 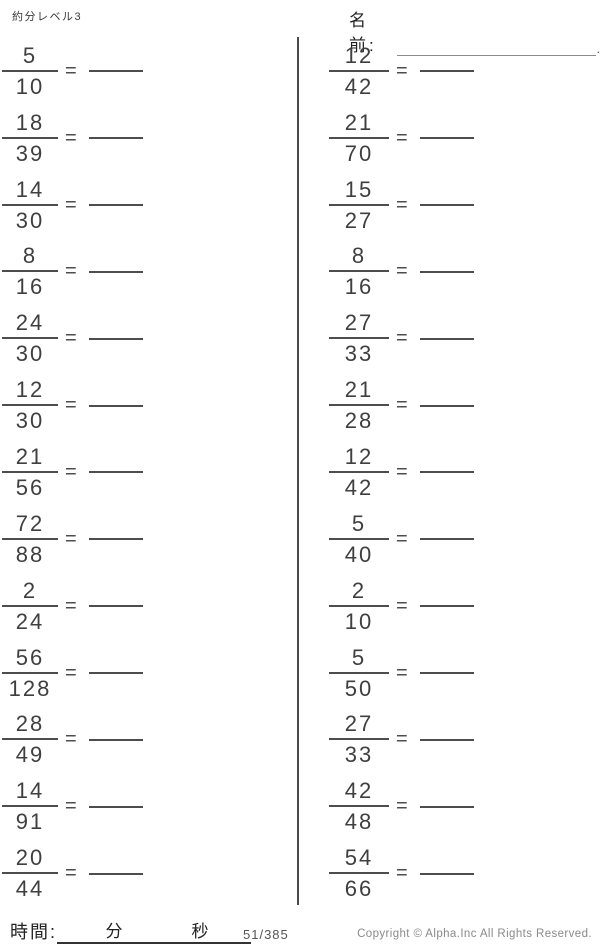 What do you see at coordinates (149, 205) in the screenshot?
I see `fraction-problem: 14 30 =` at bounding box center [149, 205].